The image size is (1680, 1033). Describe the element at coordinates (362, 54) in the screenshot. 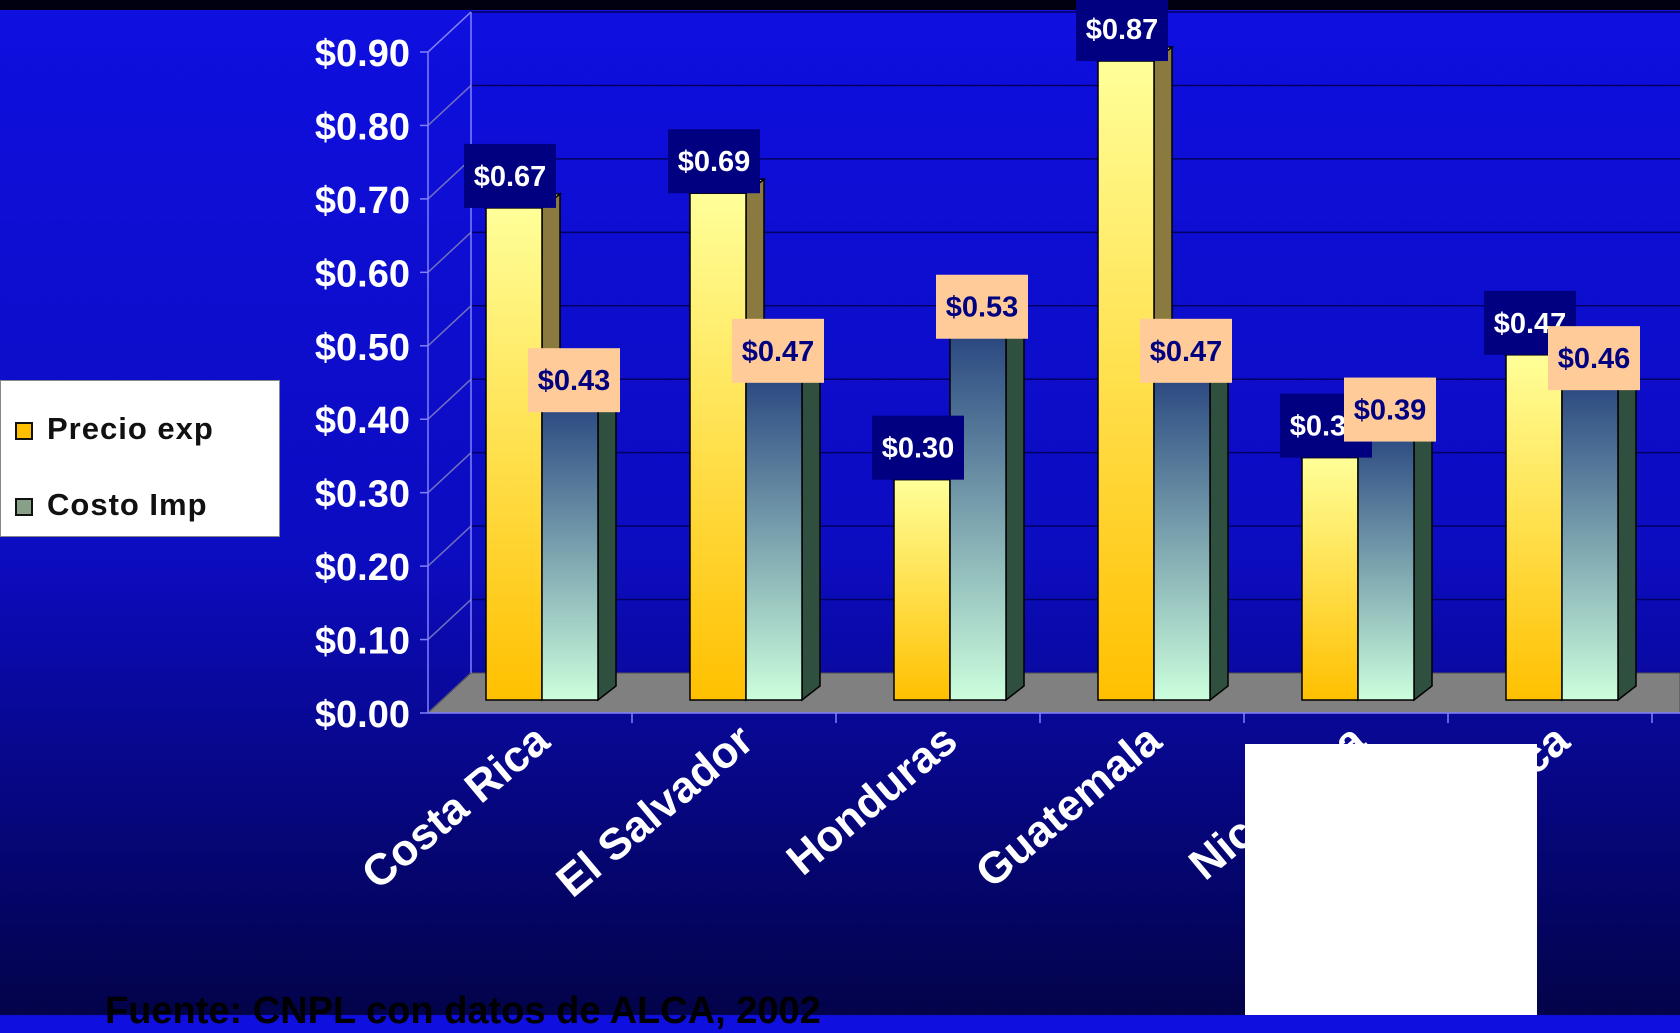

I see `y-tick-label: $0.90` at that location.